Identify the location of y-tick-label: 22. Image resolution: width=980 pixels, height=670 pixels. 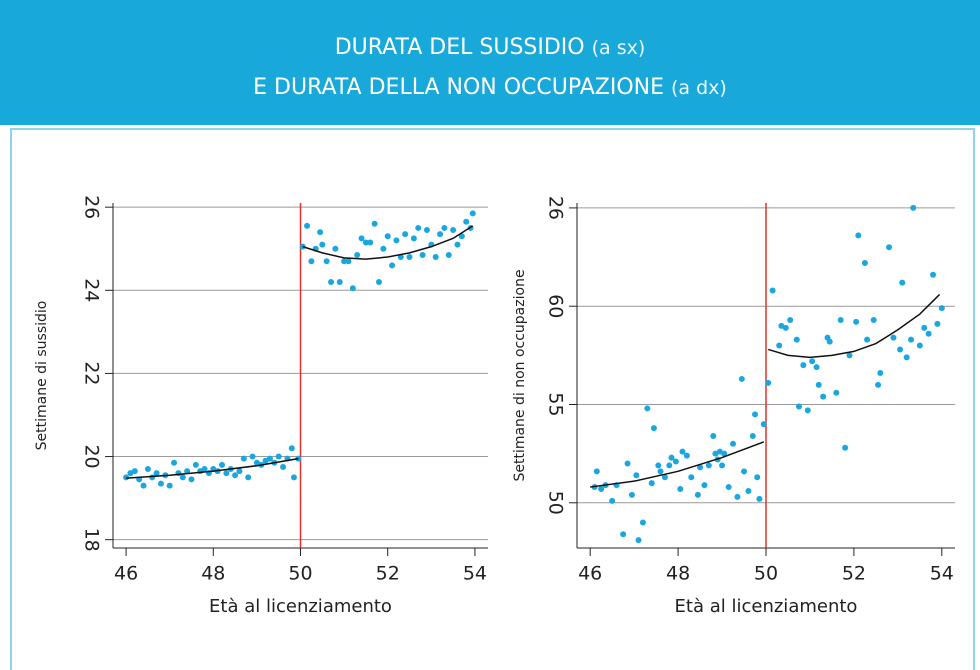
(92, 373).